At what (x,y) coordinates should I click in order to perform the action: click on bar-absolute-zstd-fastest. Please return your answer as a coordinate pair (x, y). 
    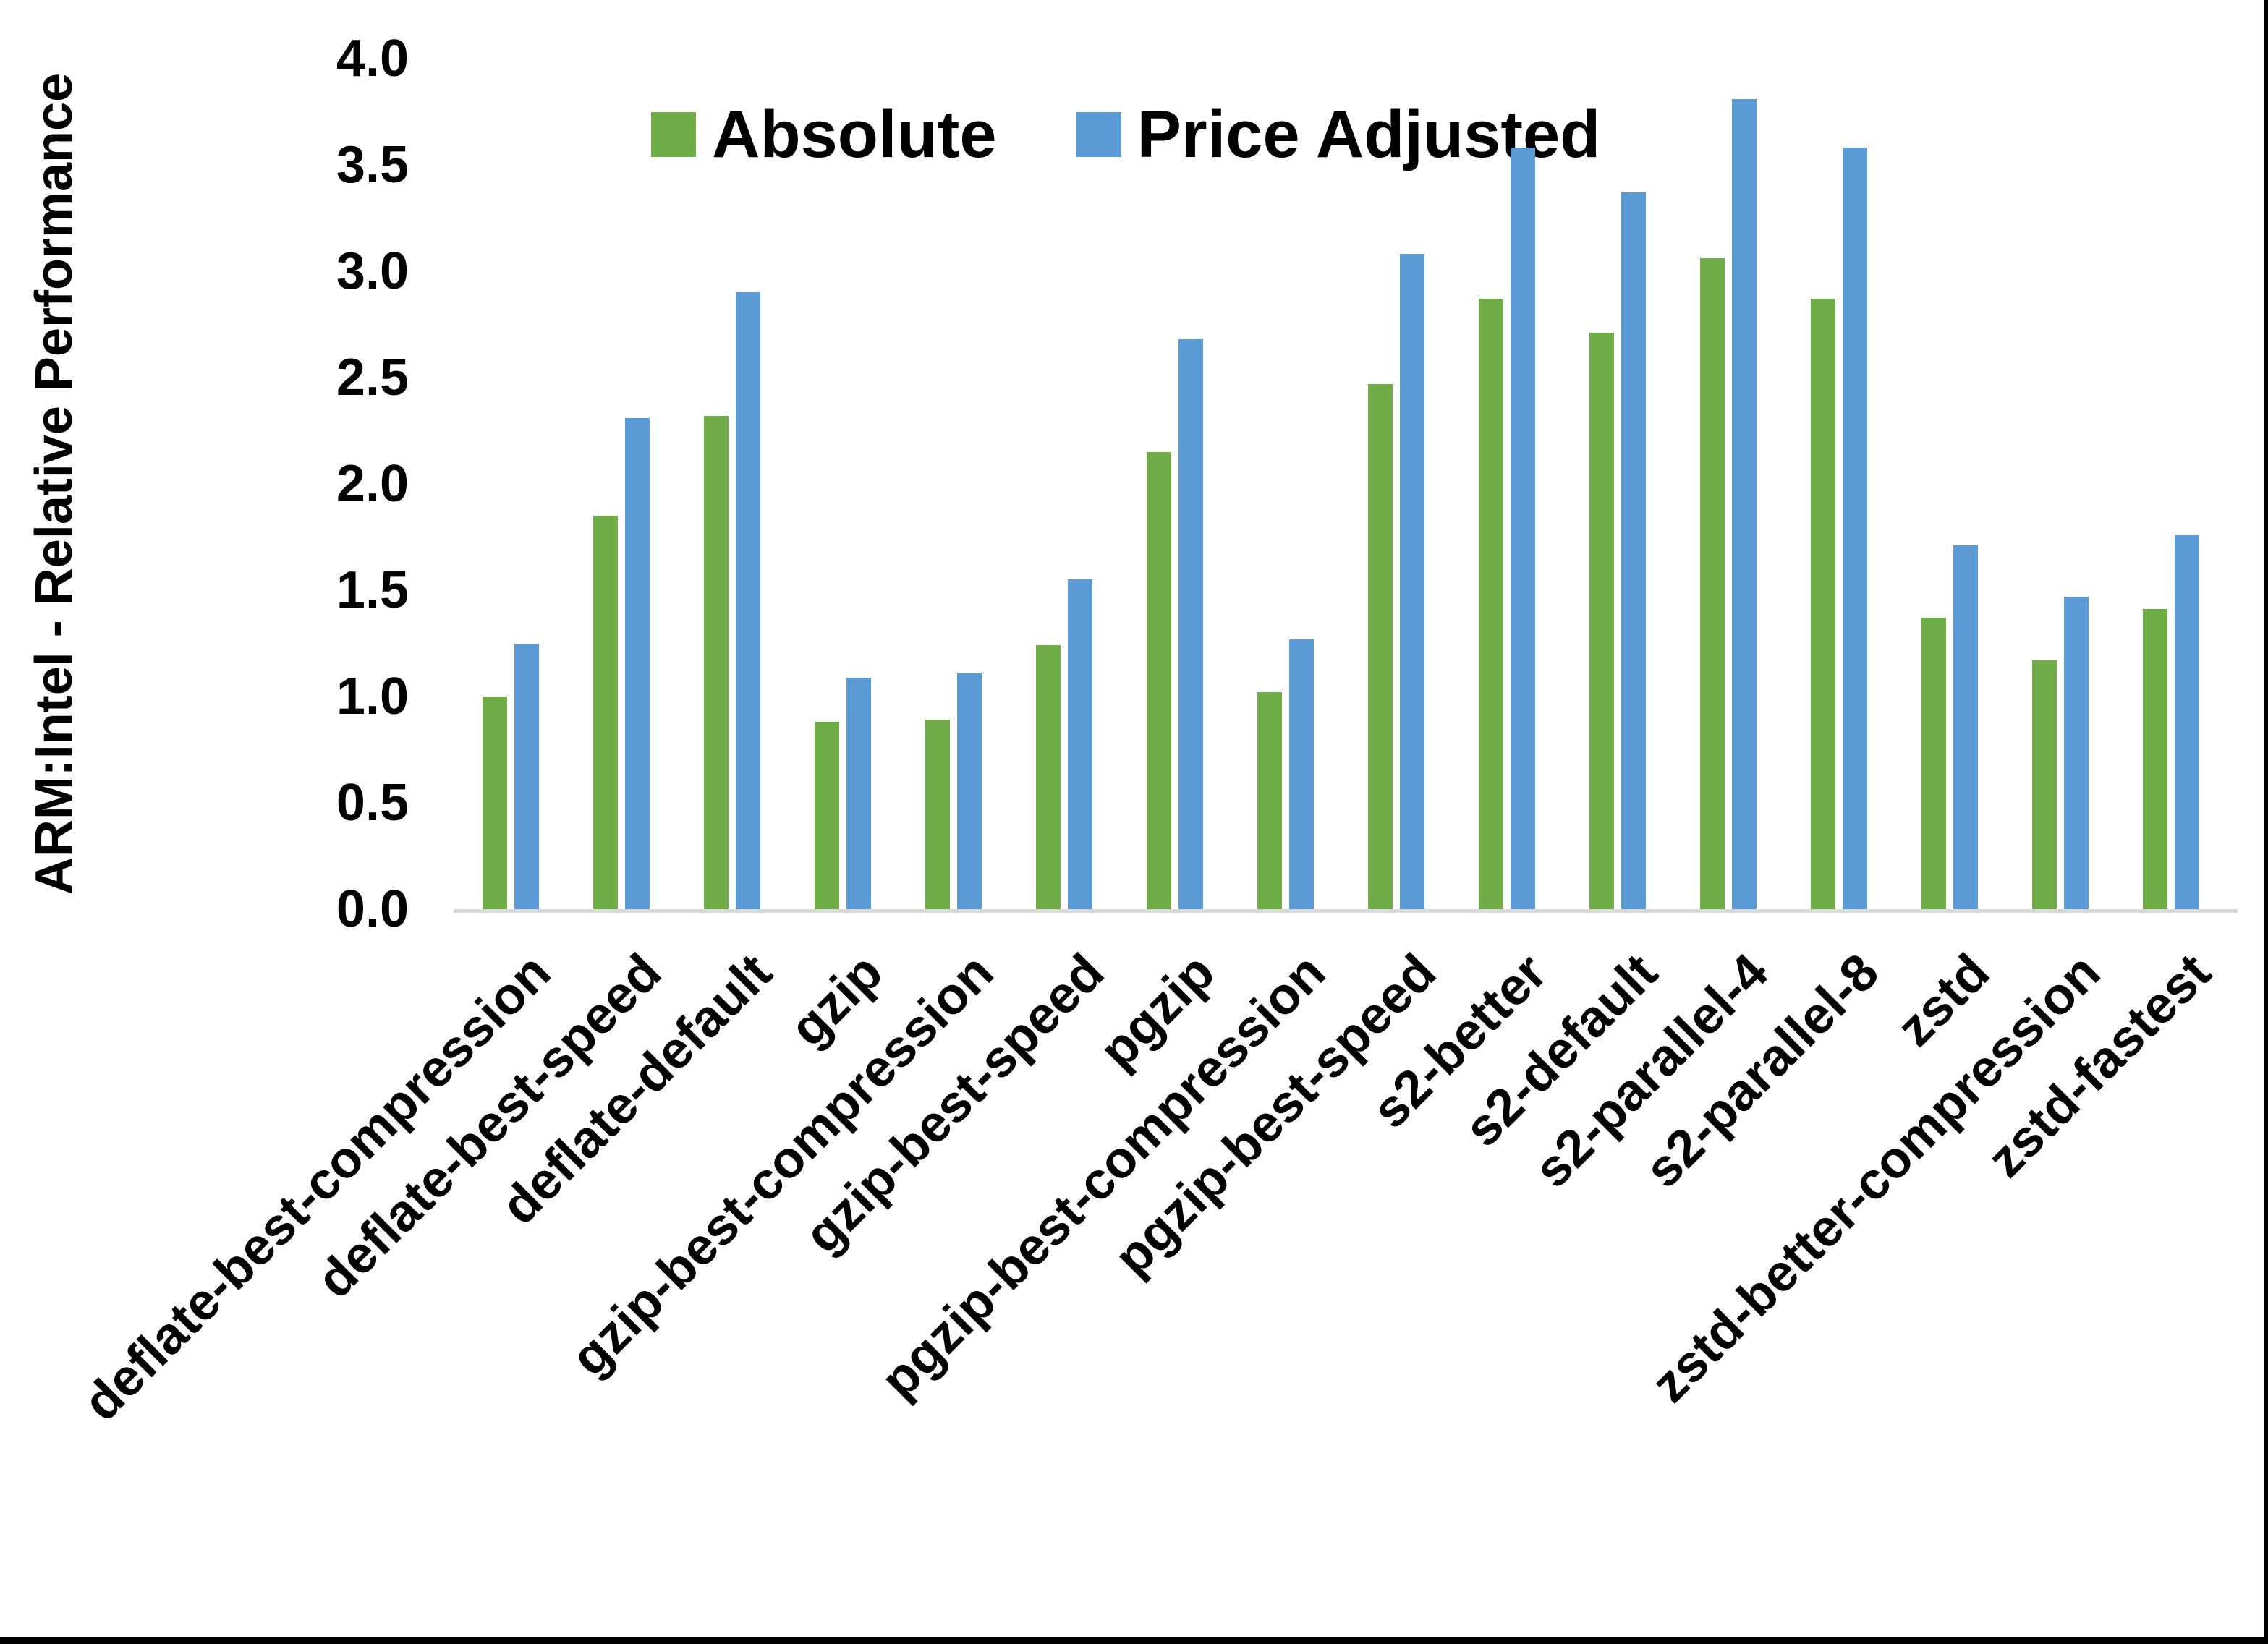
    Looking at the image, I should click on (2155, 759).